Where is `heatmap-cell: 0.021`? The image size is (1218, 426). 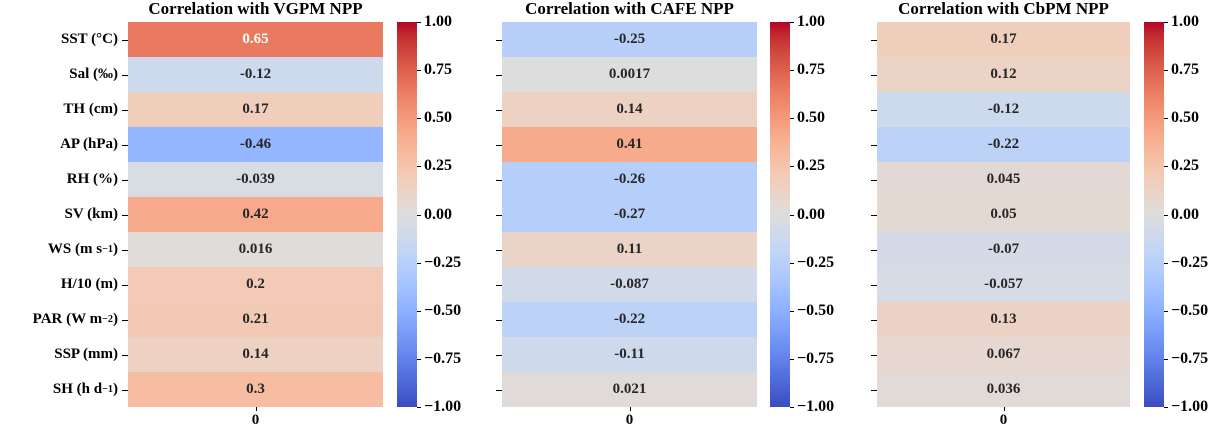
heatmap-cell: 0.021 is located at coordinates (629, 389).